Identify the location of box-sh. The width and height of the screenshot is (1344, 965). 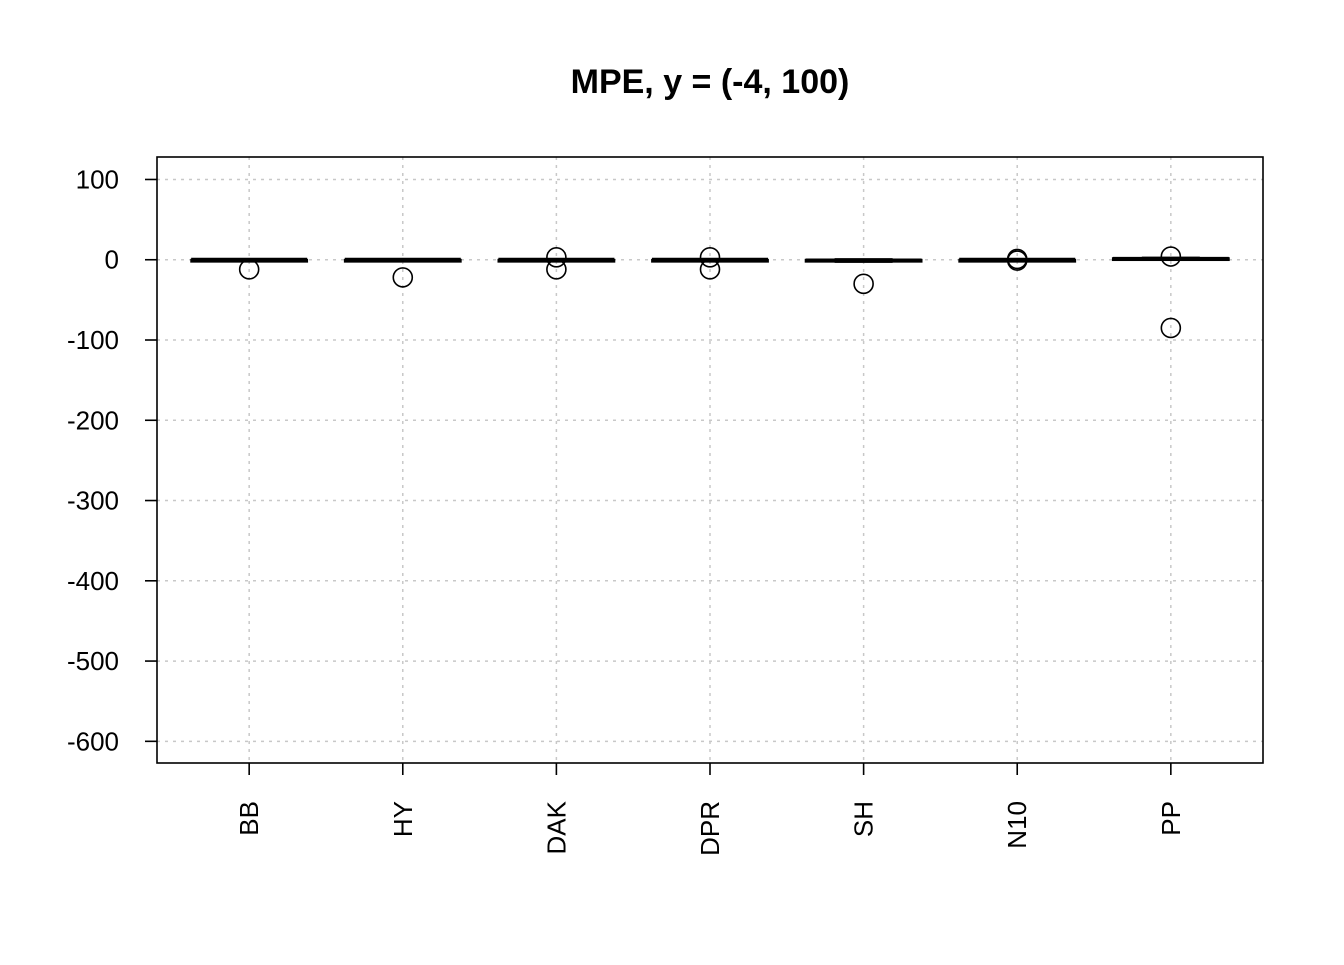
(863, 260).